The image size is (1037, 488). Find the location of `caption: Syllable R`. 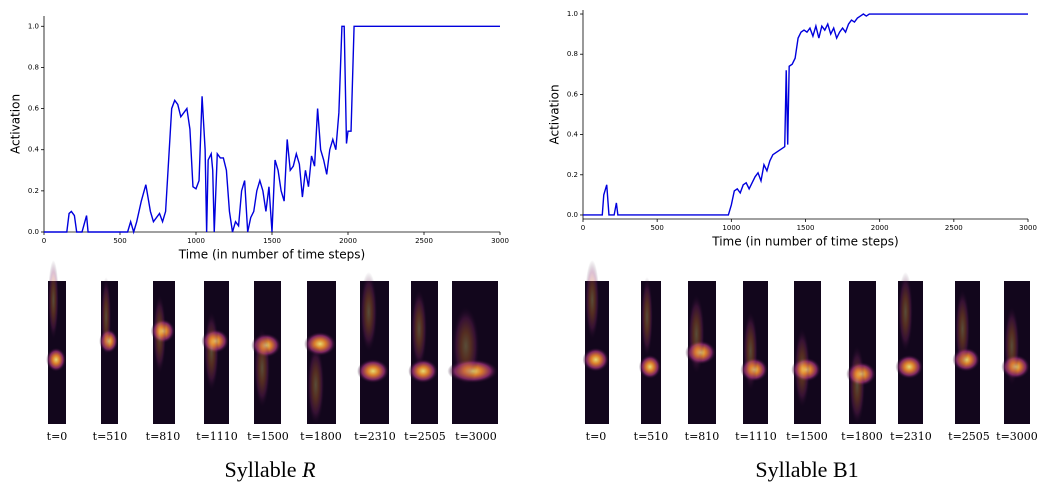

caption: Syllable R is located at coordinates (270, 469).